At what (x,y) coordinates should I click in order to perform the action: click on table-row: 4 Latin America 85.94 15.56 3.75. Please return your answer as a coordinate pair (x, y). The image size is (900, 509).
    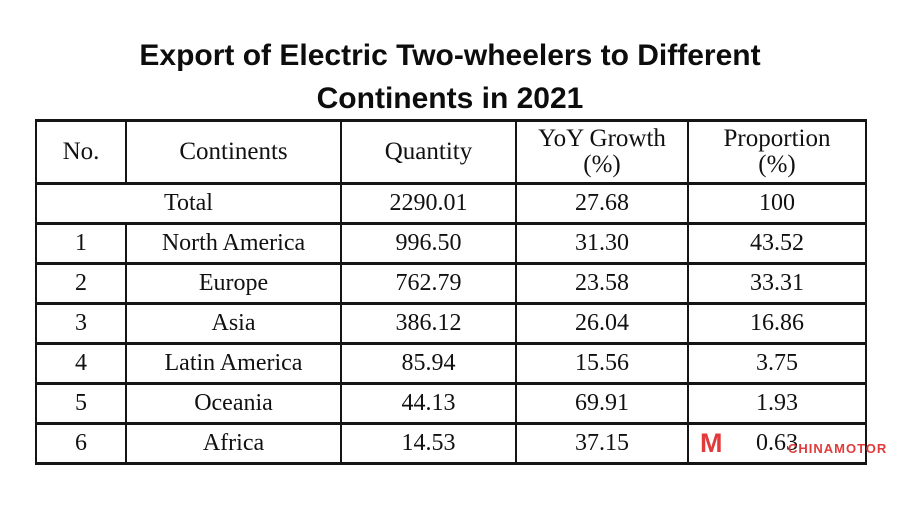
    Looking at the image, I should click on (451, 363).